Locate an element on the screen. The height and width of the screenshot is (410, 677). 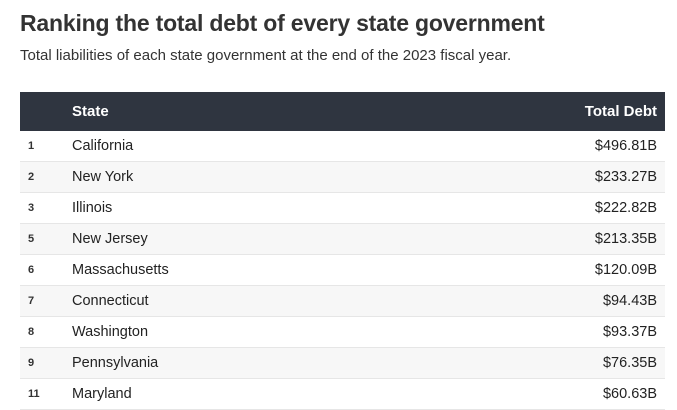
rank-cell: 7 is located at coordinates (31, 301).